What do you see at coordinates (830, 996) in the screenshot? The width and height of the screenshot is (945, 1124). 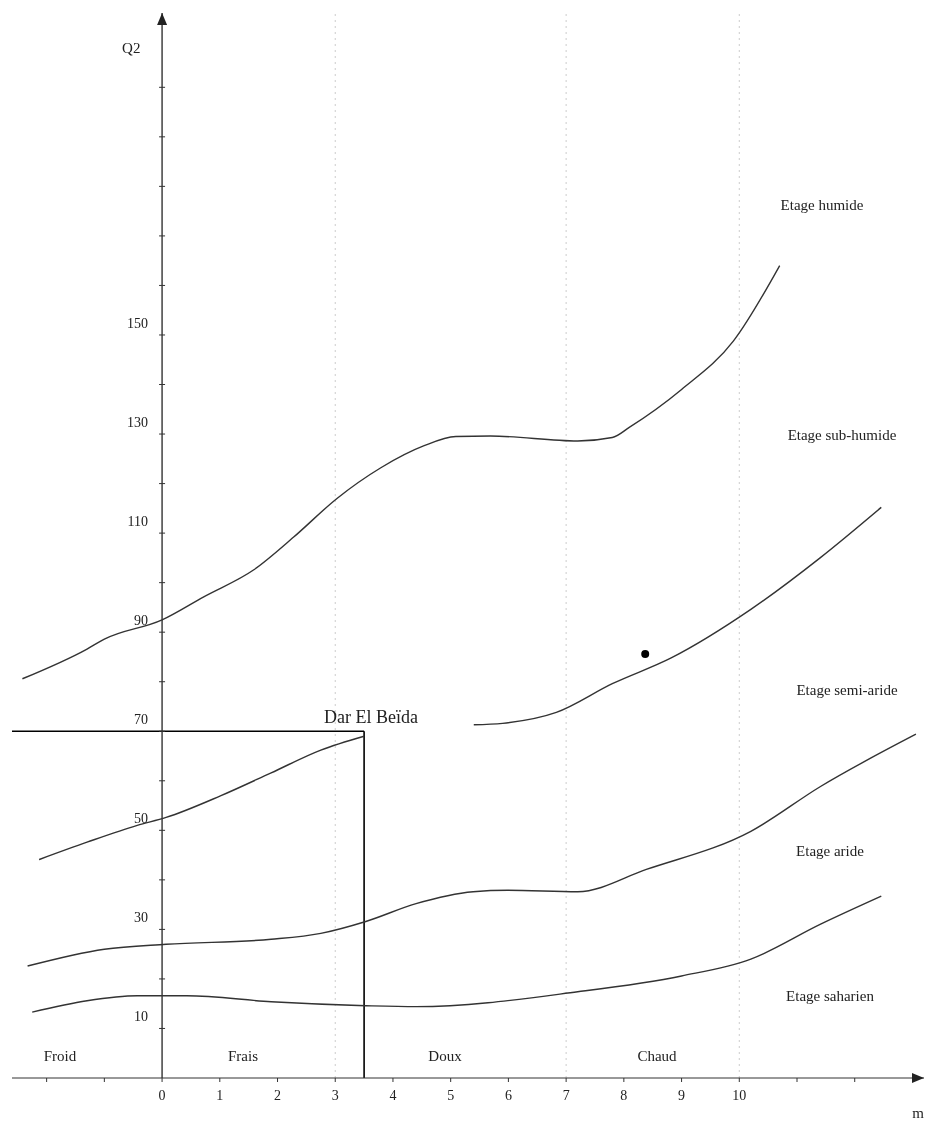 I see `annotation: Etage saharien` at bounding box center [830, 996].